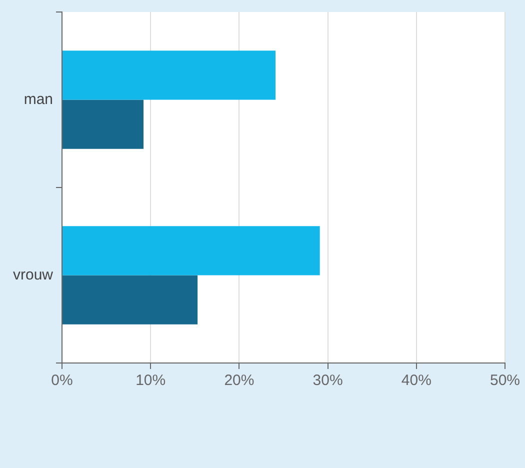 The height and width of the screenshot is (468, 525). What do you see at coordinates (327, 381) in the screenshot?
I see `x-tick-label: 30%` at bounding box center [327, 381].